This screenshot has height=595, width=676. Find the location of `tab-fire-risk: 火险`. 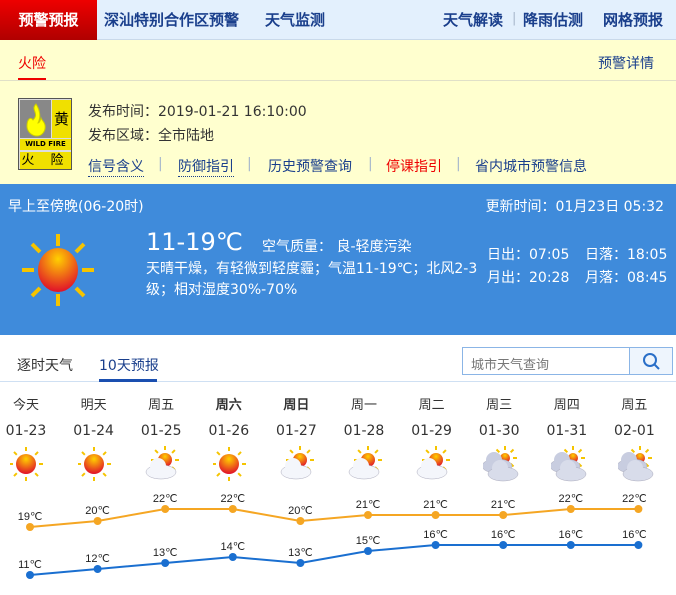

tab-fire-risk: 火险 is located at coordinates (32, 64).